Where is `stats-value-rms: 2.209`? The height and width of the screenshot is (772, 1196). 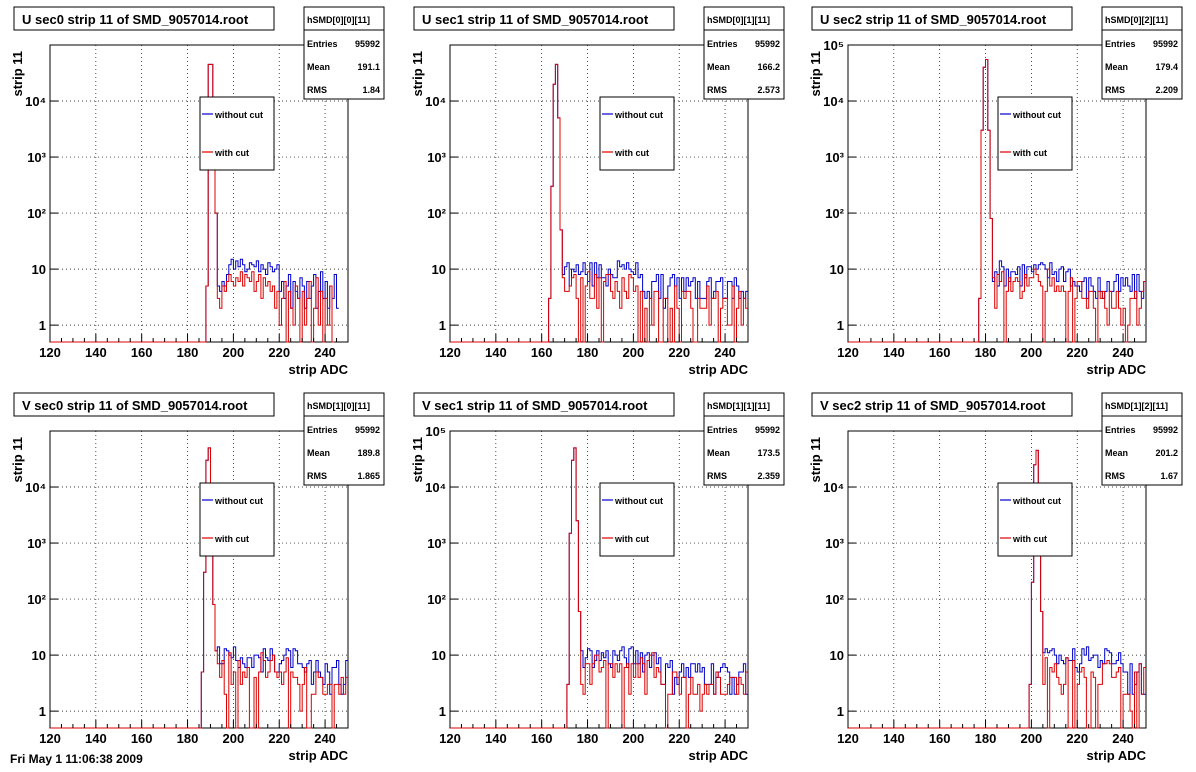 stats-value-rms: 2.209 is located at coordinates (1166, 90).